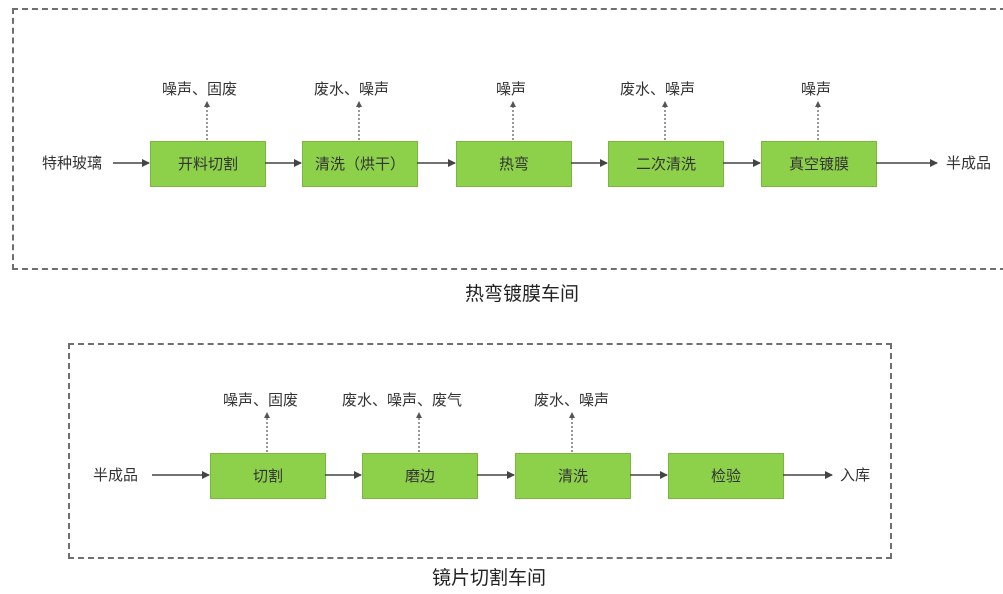 The height and width of the screenshot is (594, 1003). What do you see at coordinates (855, 475) in the screenshot?
I see `output-label: 入库` at bounding box center [855, 475].